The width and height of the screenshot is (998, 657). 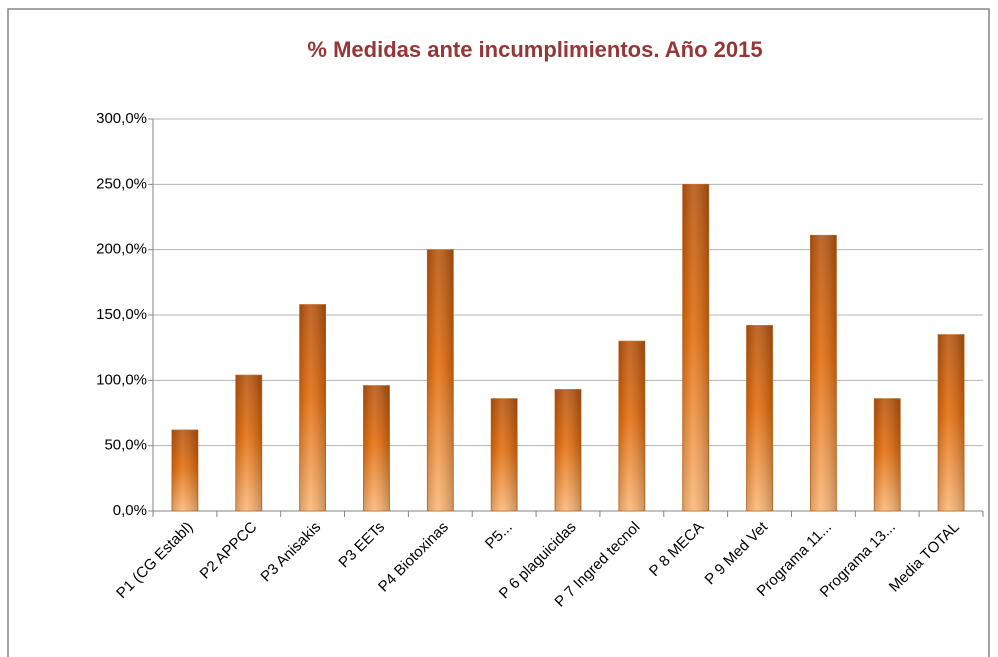 What do you see at coordinates (130, 510) in the screenshot?
I see `y-tick-label: 0,0%` at bounding box center [130, 510].